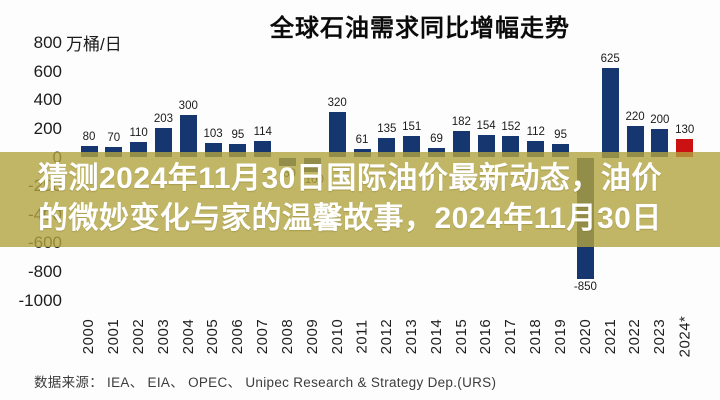 The height and width of the screenshot is (400, 720). Describe the element at coordinates (461, 336) in the screenshot. I see `x-tick-label: 2015` at that location.